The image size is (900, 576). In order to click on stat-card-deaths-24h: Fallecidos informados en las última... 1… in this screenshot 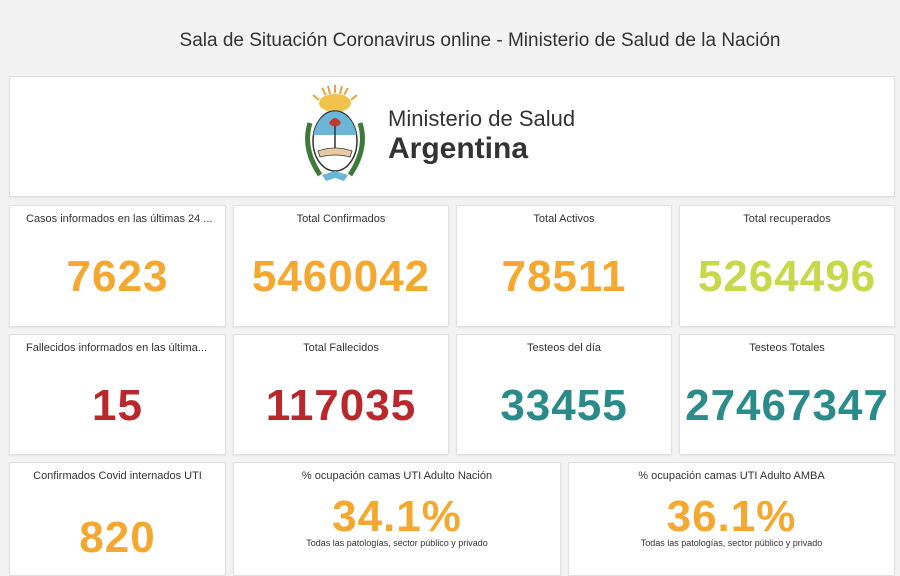, I will do `click(117, 394)`.